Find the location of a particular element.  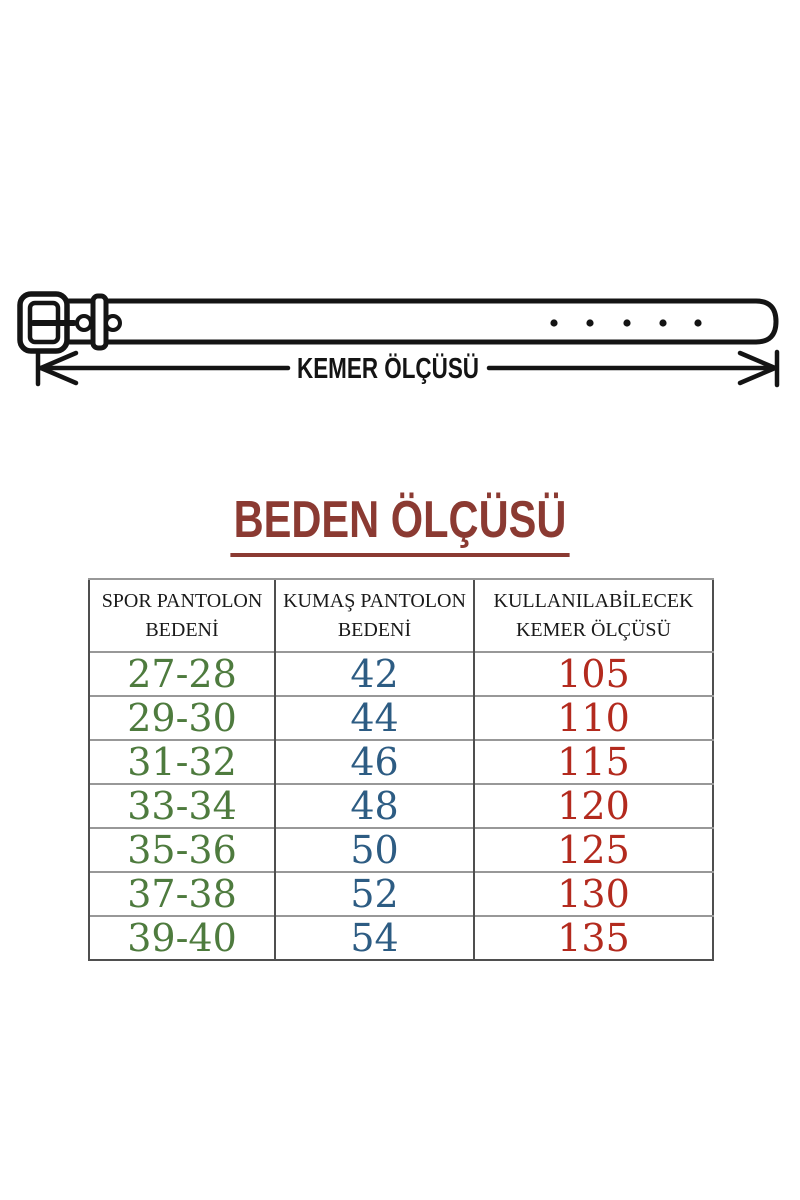

size-cell-spor: 31-32 is located at coordinates (181, 761).